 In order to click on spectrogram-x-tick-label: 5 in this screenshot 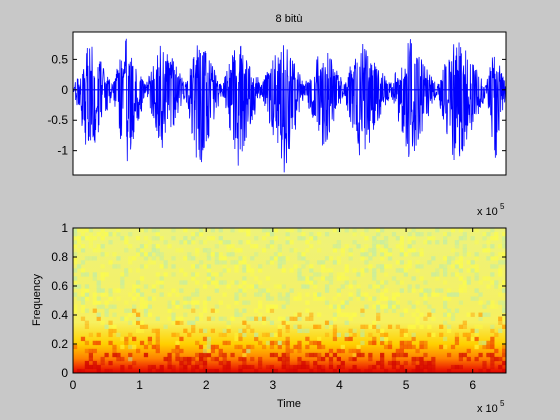, I will do `click(406, 385)`.